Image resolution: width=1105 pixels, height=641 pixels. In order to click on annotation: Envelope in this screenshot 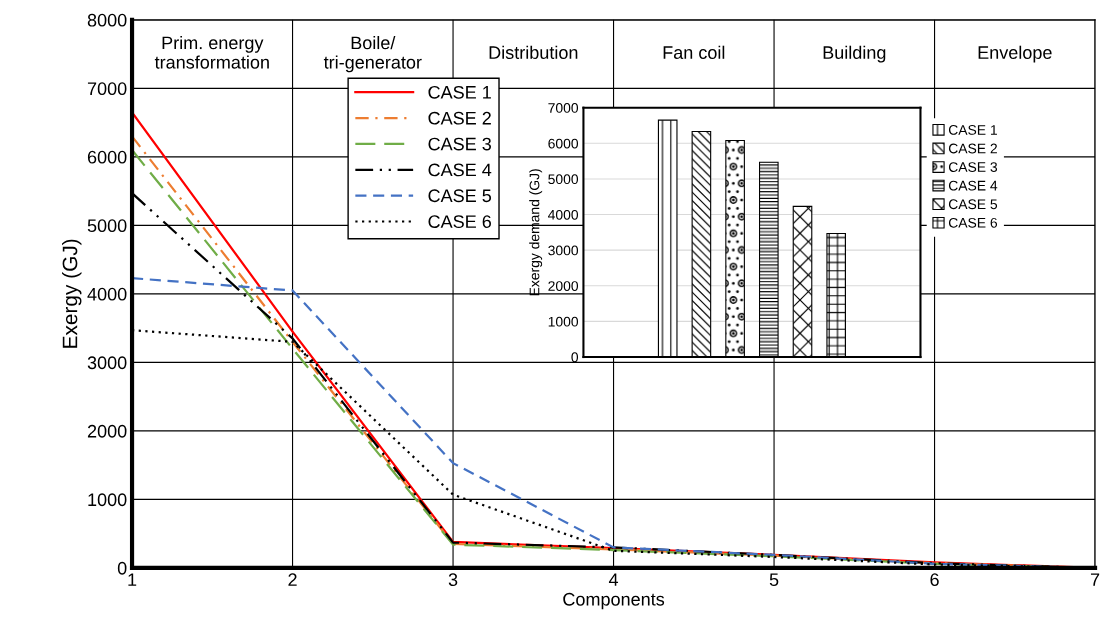, I will do `click(1015, 54)`.